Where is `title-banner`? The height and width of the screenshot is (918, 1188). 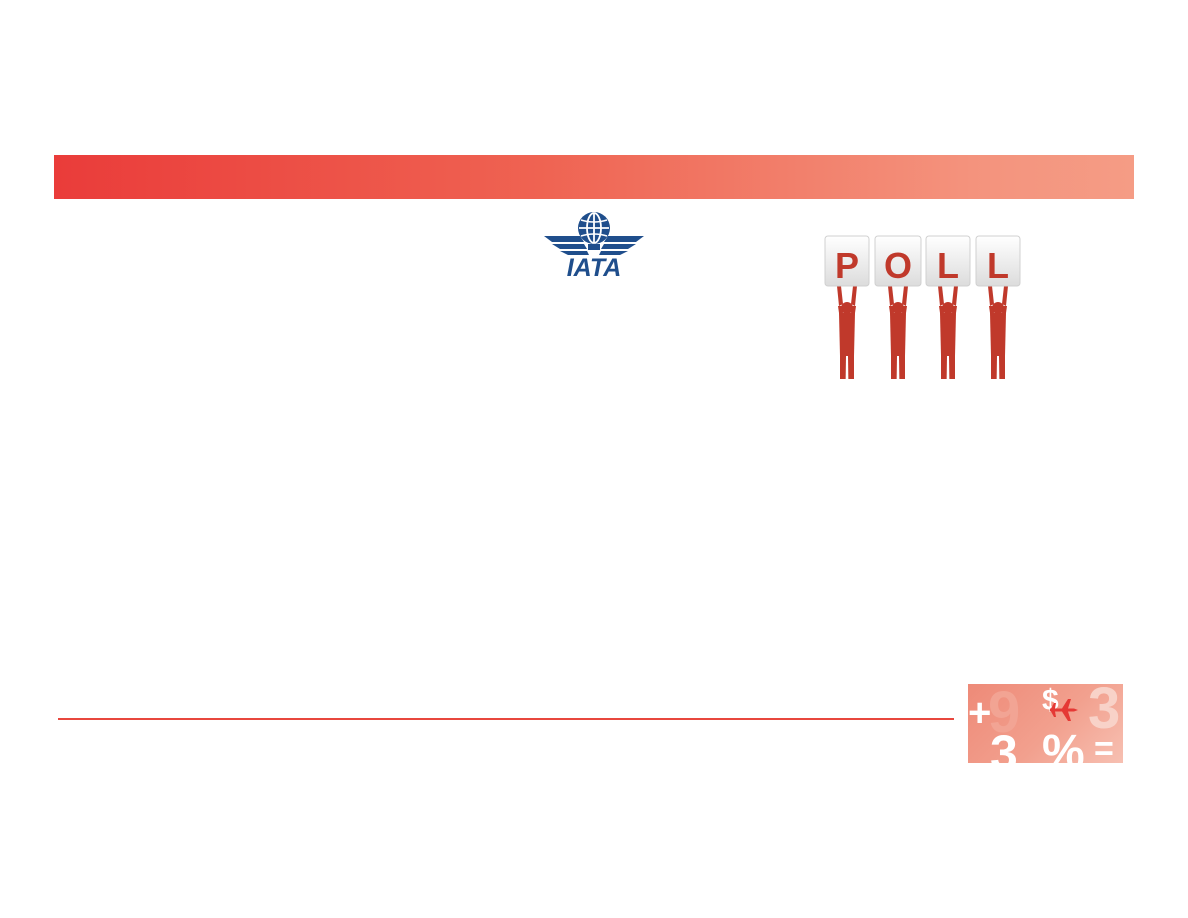 title-banner is located at coordinates (594, 177).